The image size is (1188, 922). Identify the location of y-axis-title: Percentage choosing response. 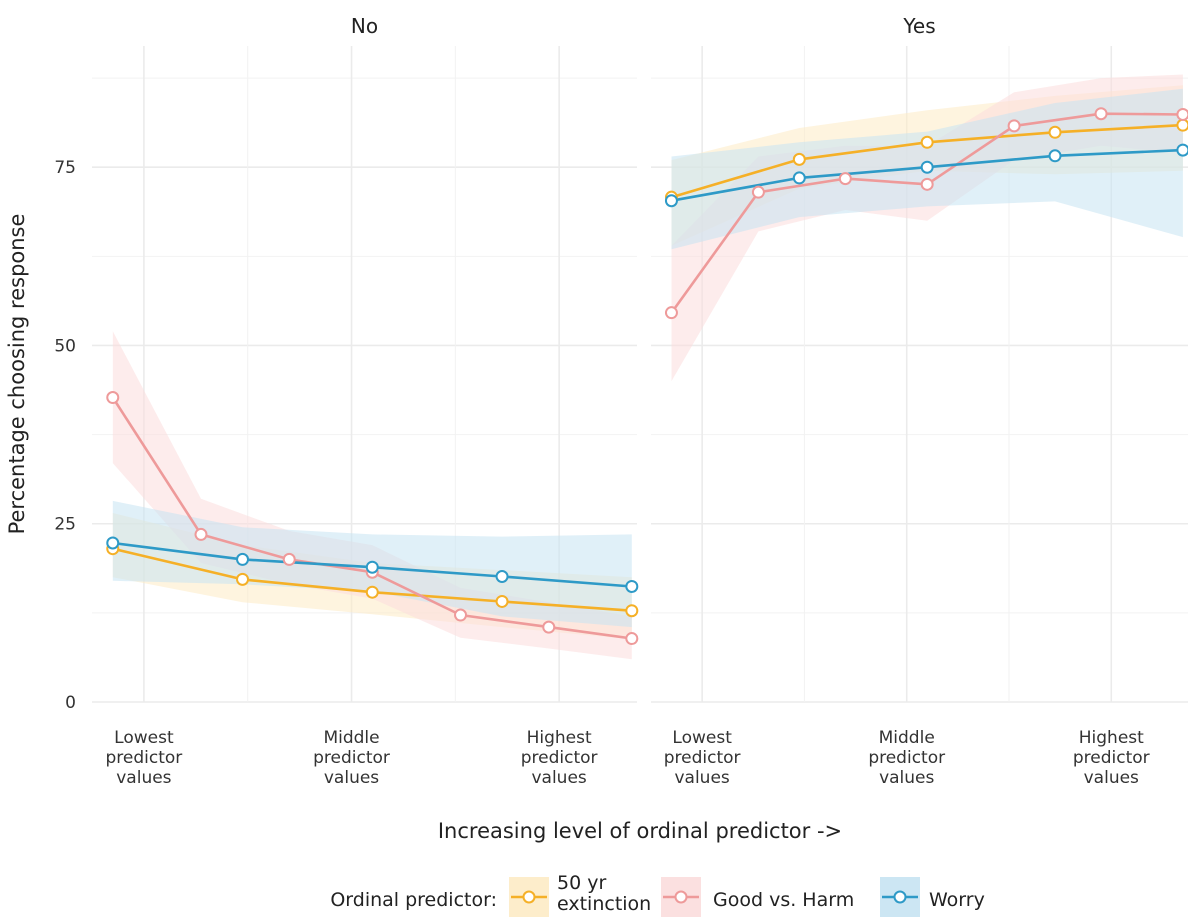
(17, 374).